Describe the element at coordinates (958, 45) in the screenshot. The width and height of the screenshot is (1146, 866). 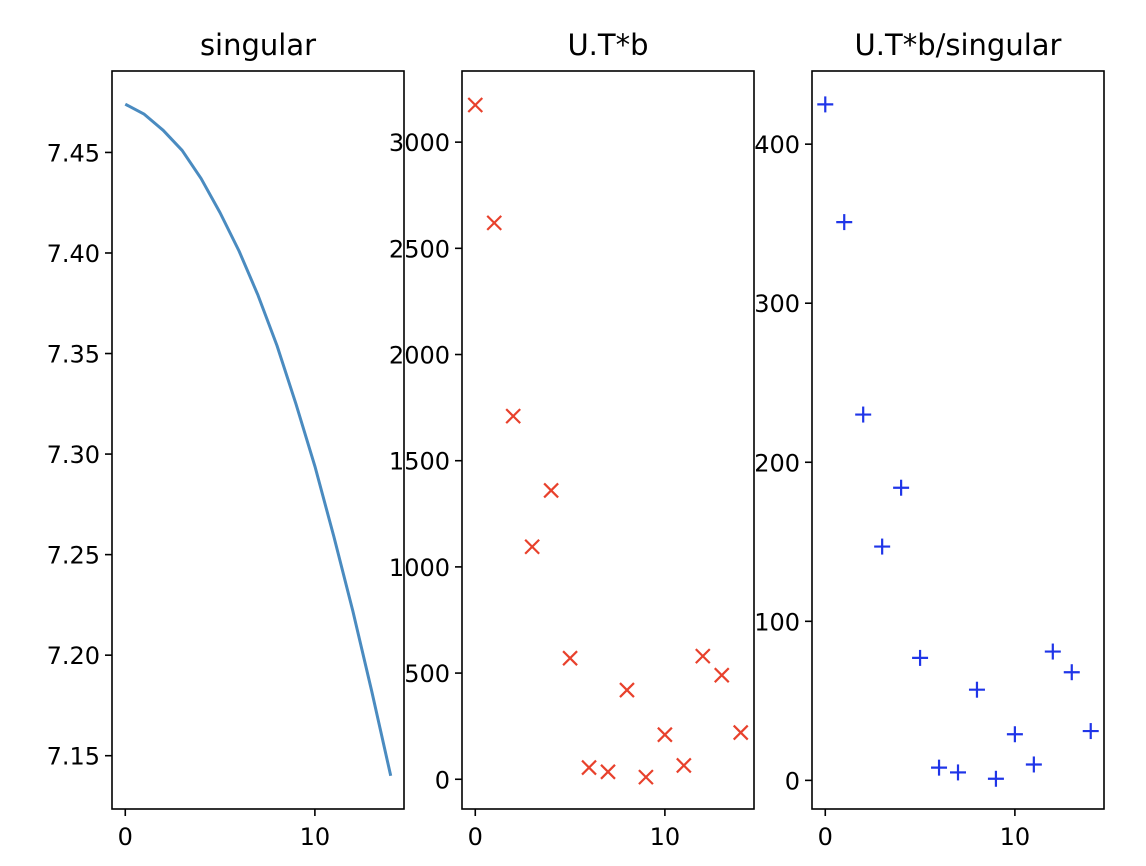
I see `subplot-title-utb-over-singular: U.T*b/singular` at that location.